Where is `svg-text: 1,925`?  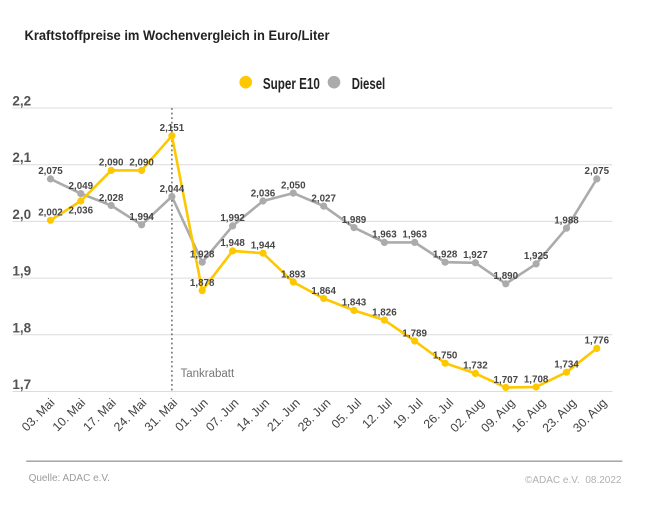 svg-text: 1,925 is located at coordinates (536, 256).